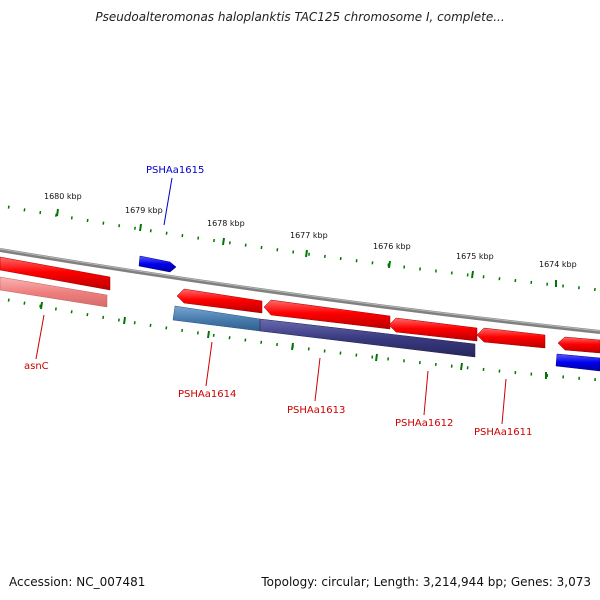 This screenshot has height=600, width=600. Describe the element at coordinates (504, 401) in the screenshot. I see `leader-pshaa1611` at that location.